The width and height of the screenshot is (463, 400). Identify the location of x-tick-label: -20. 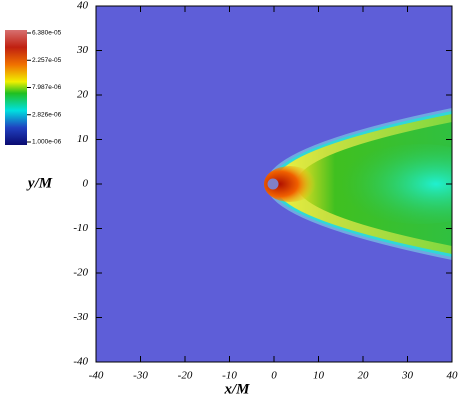
(185, 376).